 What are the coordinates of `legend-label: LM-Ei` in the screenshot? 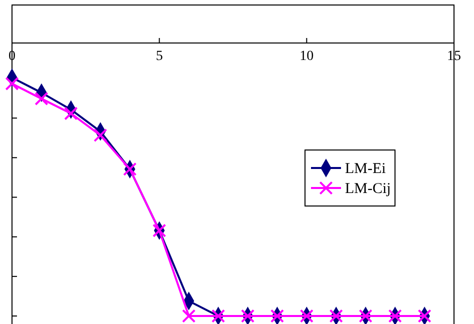 It's located at (365, 169).